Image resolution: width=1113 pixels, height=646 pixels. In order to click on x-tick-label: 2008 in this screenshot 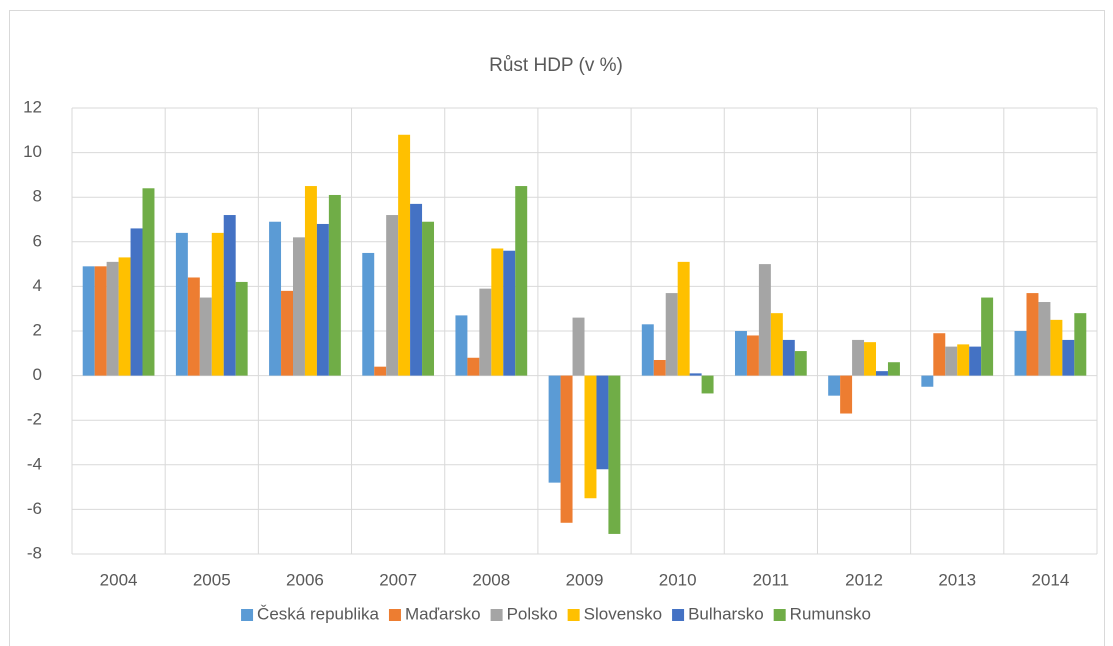, I will do `click(491, 579)`.